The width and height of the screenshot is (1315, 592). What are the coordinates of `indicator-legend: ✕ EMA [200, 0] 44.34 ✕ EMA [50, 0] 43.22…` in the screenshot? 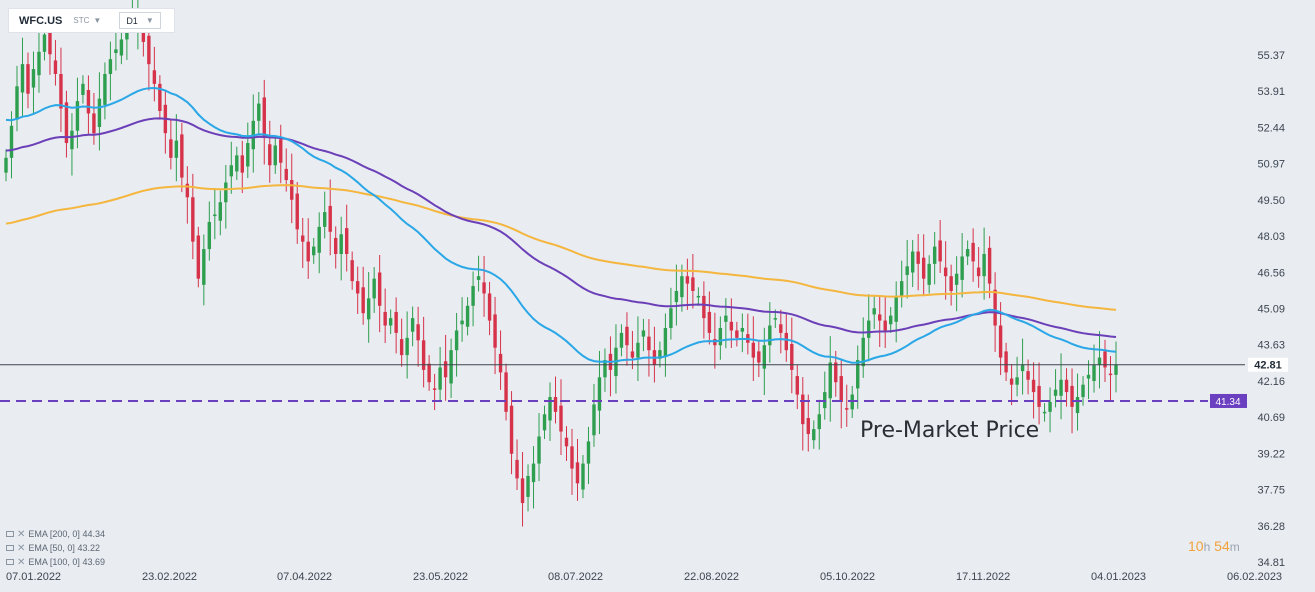 It's located at (55, 548).